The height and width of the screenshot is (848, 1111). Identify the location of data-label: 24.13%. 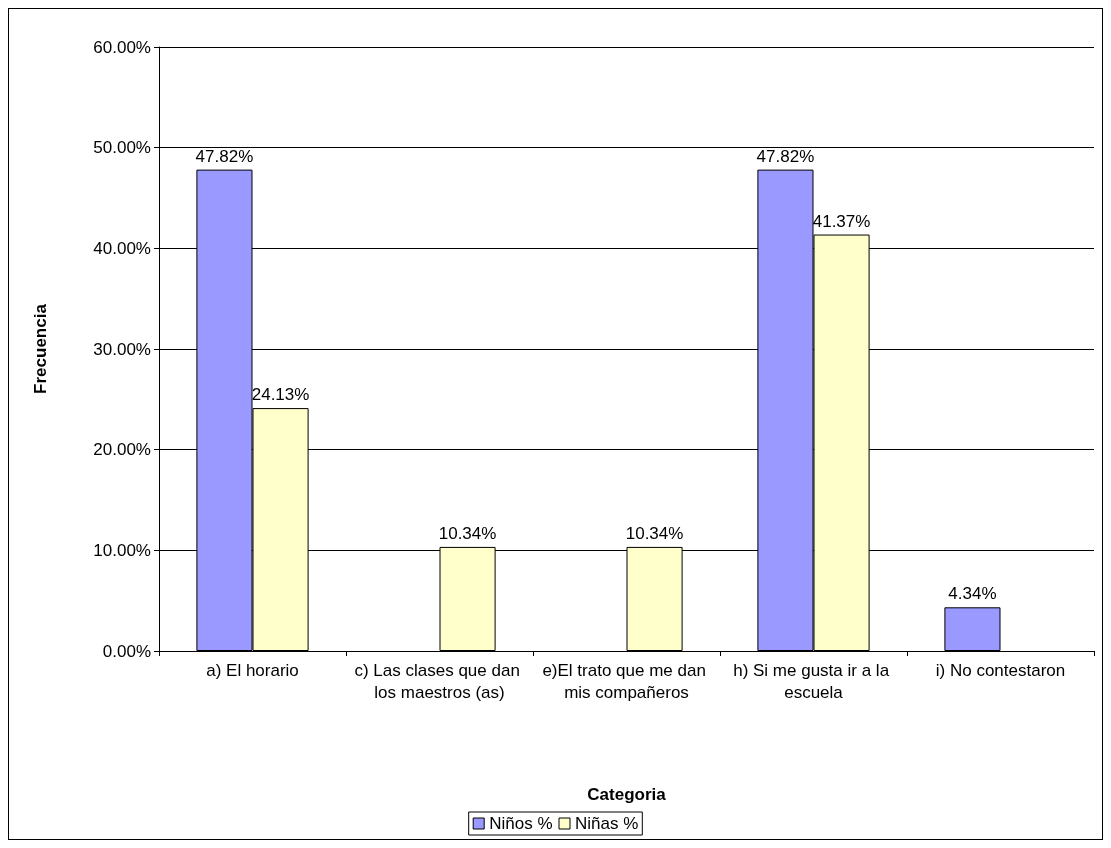
(280, 395).